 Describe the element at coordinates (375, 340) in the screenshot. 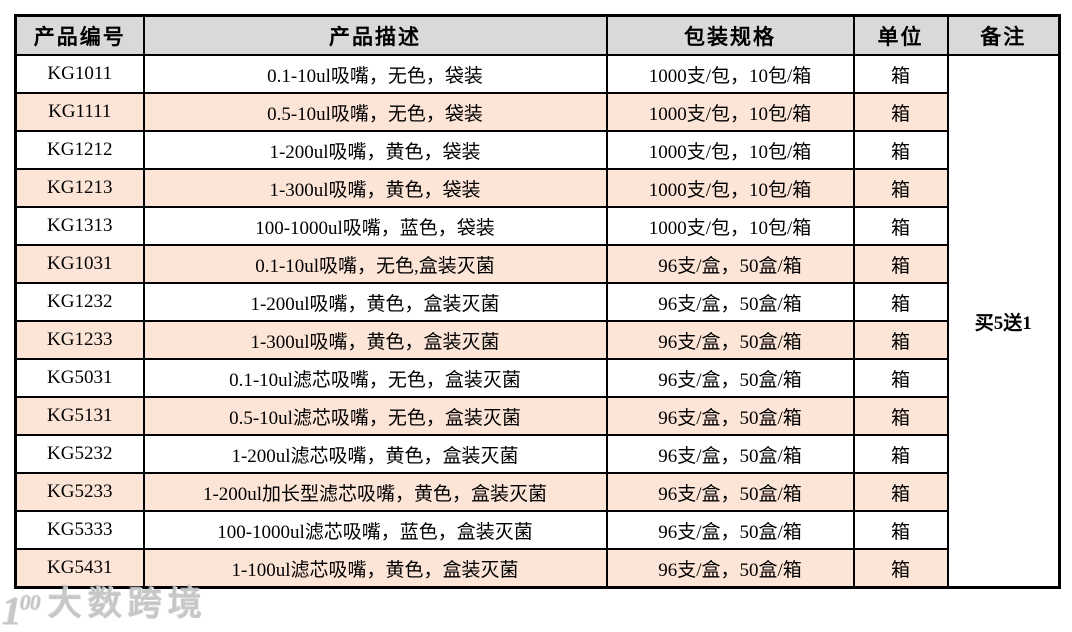

I see `cell-product-description: 1-300ul吸嘴，黄色，盒装灭菌` at that location.